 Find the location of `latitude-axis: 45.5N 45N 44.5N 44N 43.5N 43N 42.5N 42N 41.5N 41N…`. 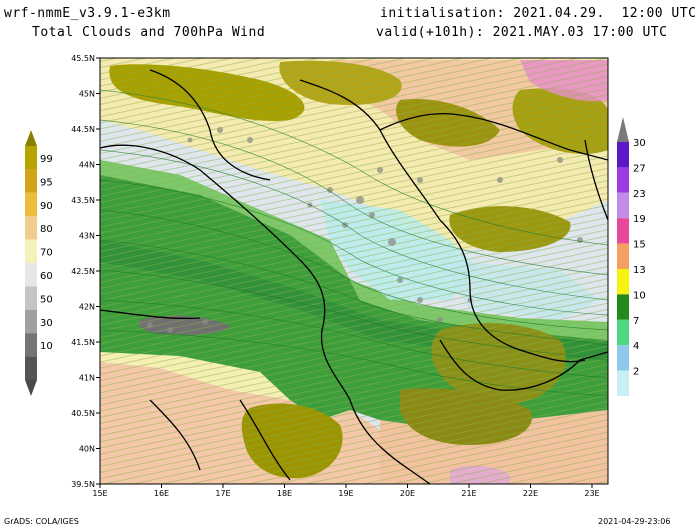

latitude-axis: 45.5N 45N 44.5N 44N 43.5N 43N 42.5N 42N 41.5N 41N… is located at coordinates (85, 271).